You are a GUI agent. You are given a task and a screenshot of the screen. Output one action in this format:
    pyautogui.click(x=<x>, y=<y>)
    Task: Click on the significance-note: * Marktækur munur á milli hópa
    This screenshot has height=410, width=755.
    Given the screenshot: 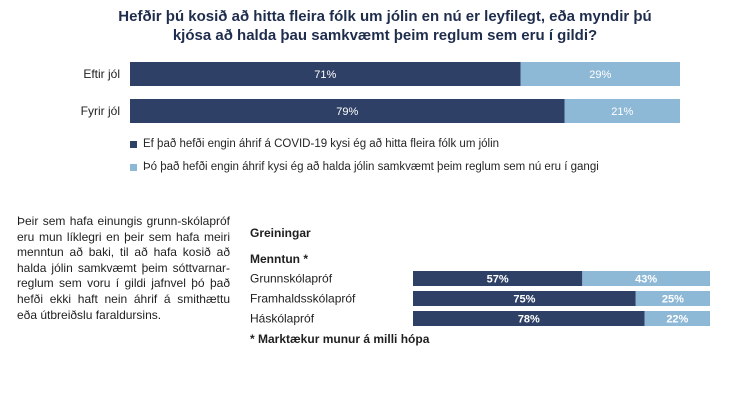 What is the action you would take?
    pyautogui.click(x=340, y=339)
    